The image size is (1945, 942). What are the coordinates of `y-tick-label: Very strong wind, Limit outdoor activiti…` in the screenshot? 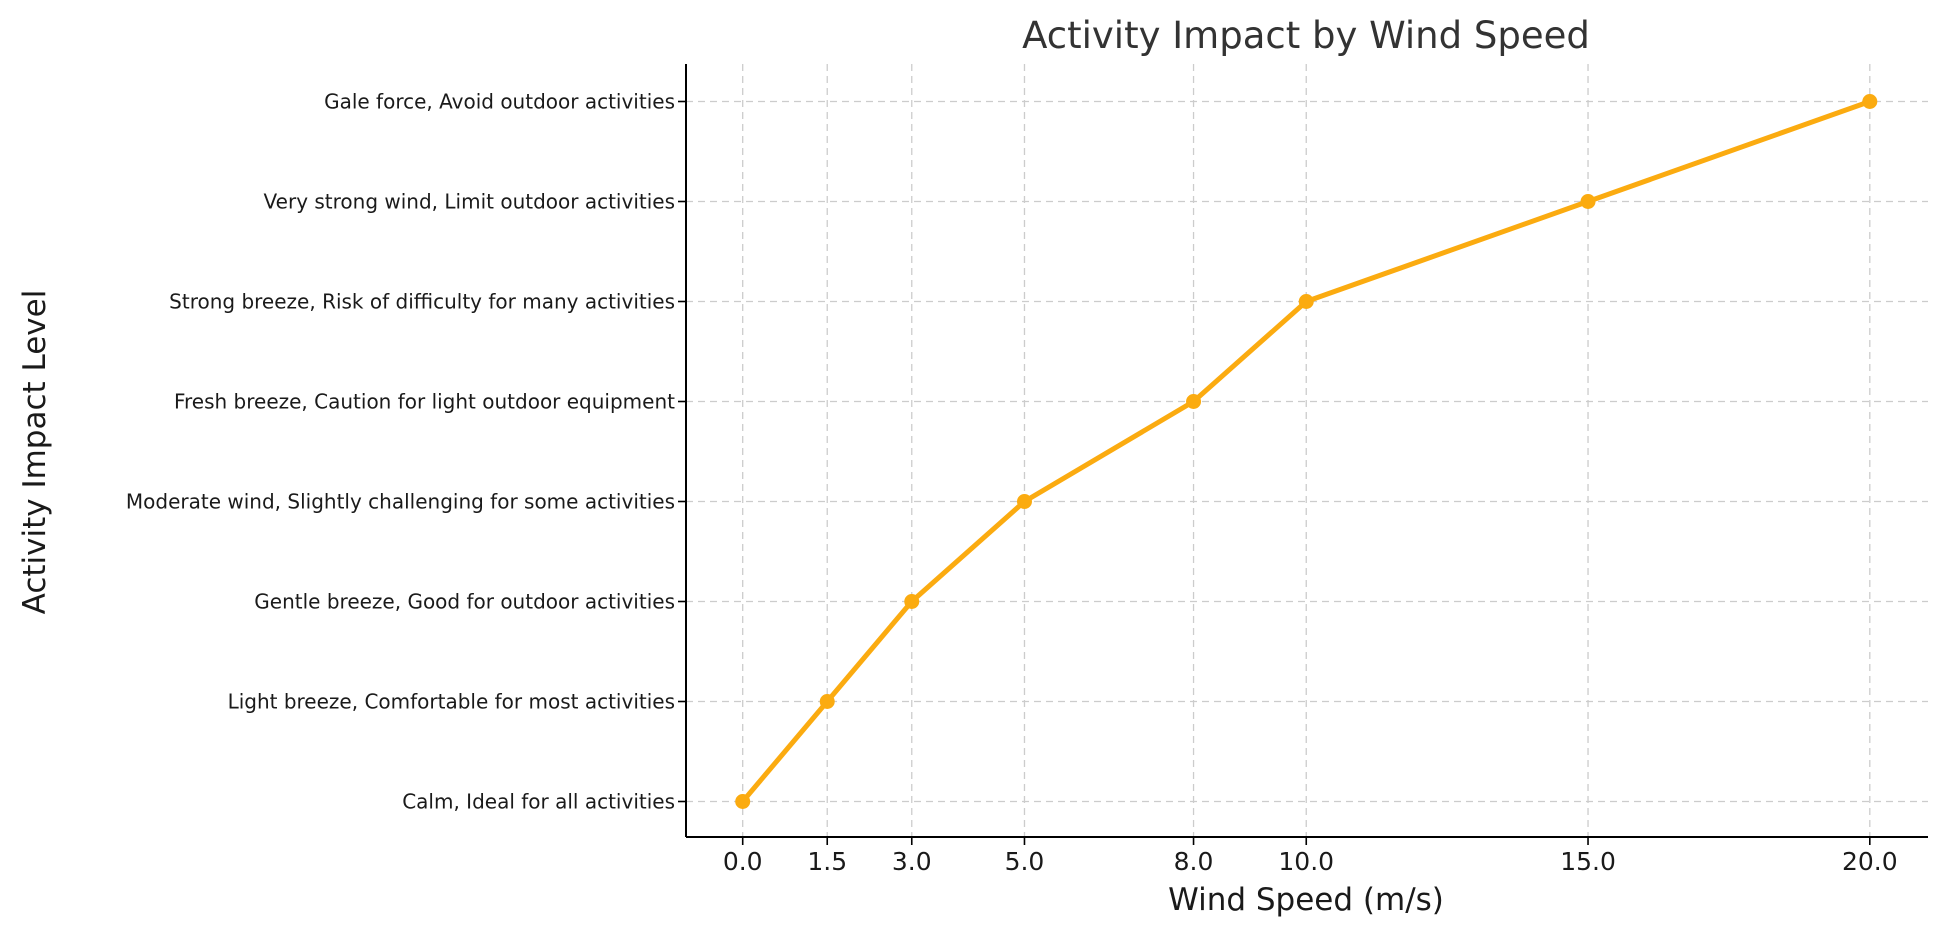 It's located at (469, 202).